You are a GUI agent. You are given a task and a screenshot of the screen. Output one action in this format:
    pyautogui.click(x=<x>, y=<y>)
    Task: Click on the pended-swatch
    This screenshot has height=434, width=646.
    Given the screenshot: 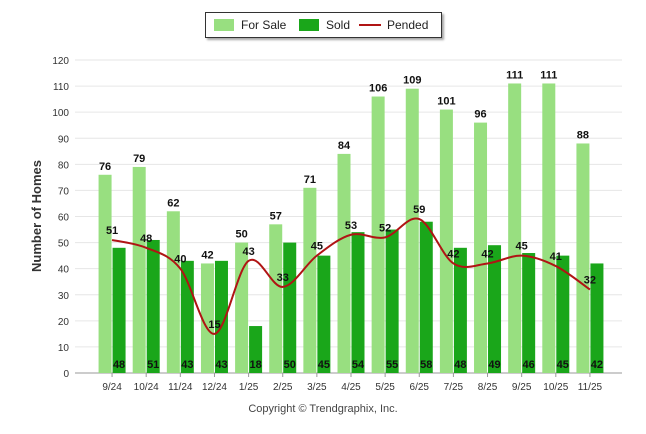 What is the action you would take?
    pyautogui.click(x=370, y=25)
    